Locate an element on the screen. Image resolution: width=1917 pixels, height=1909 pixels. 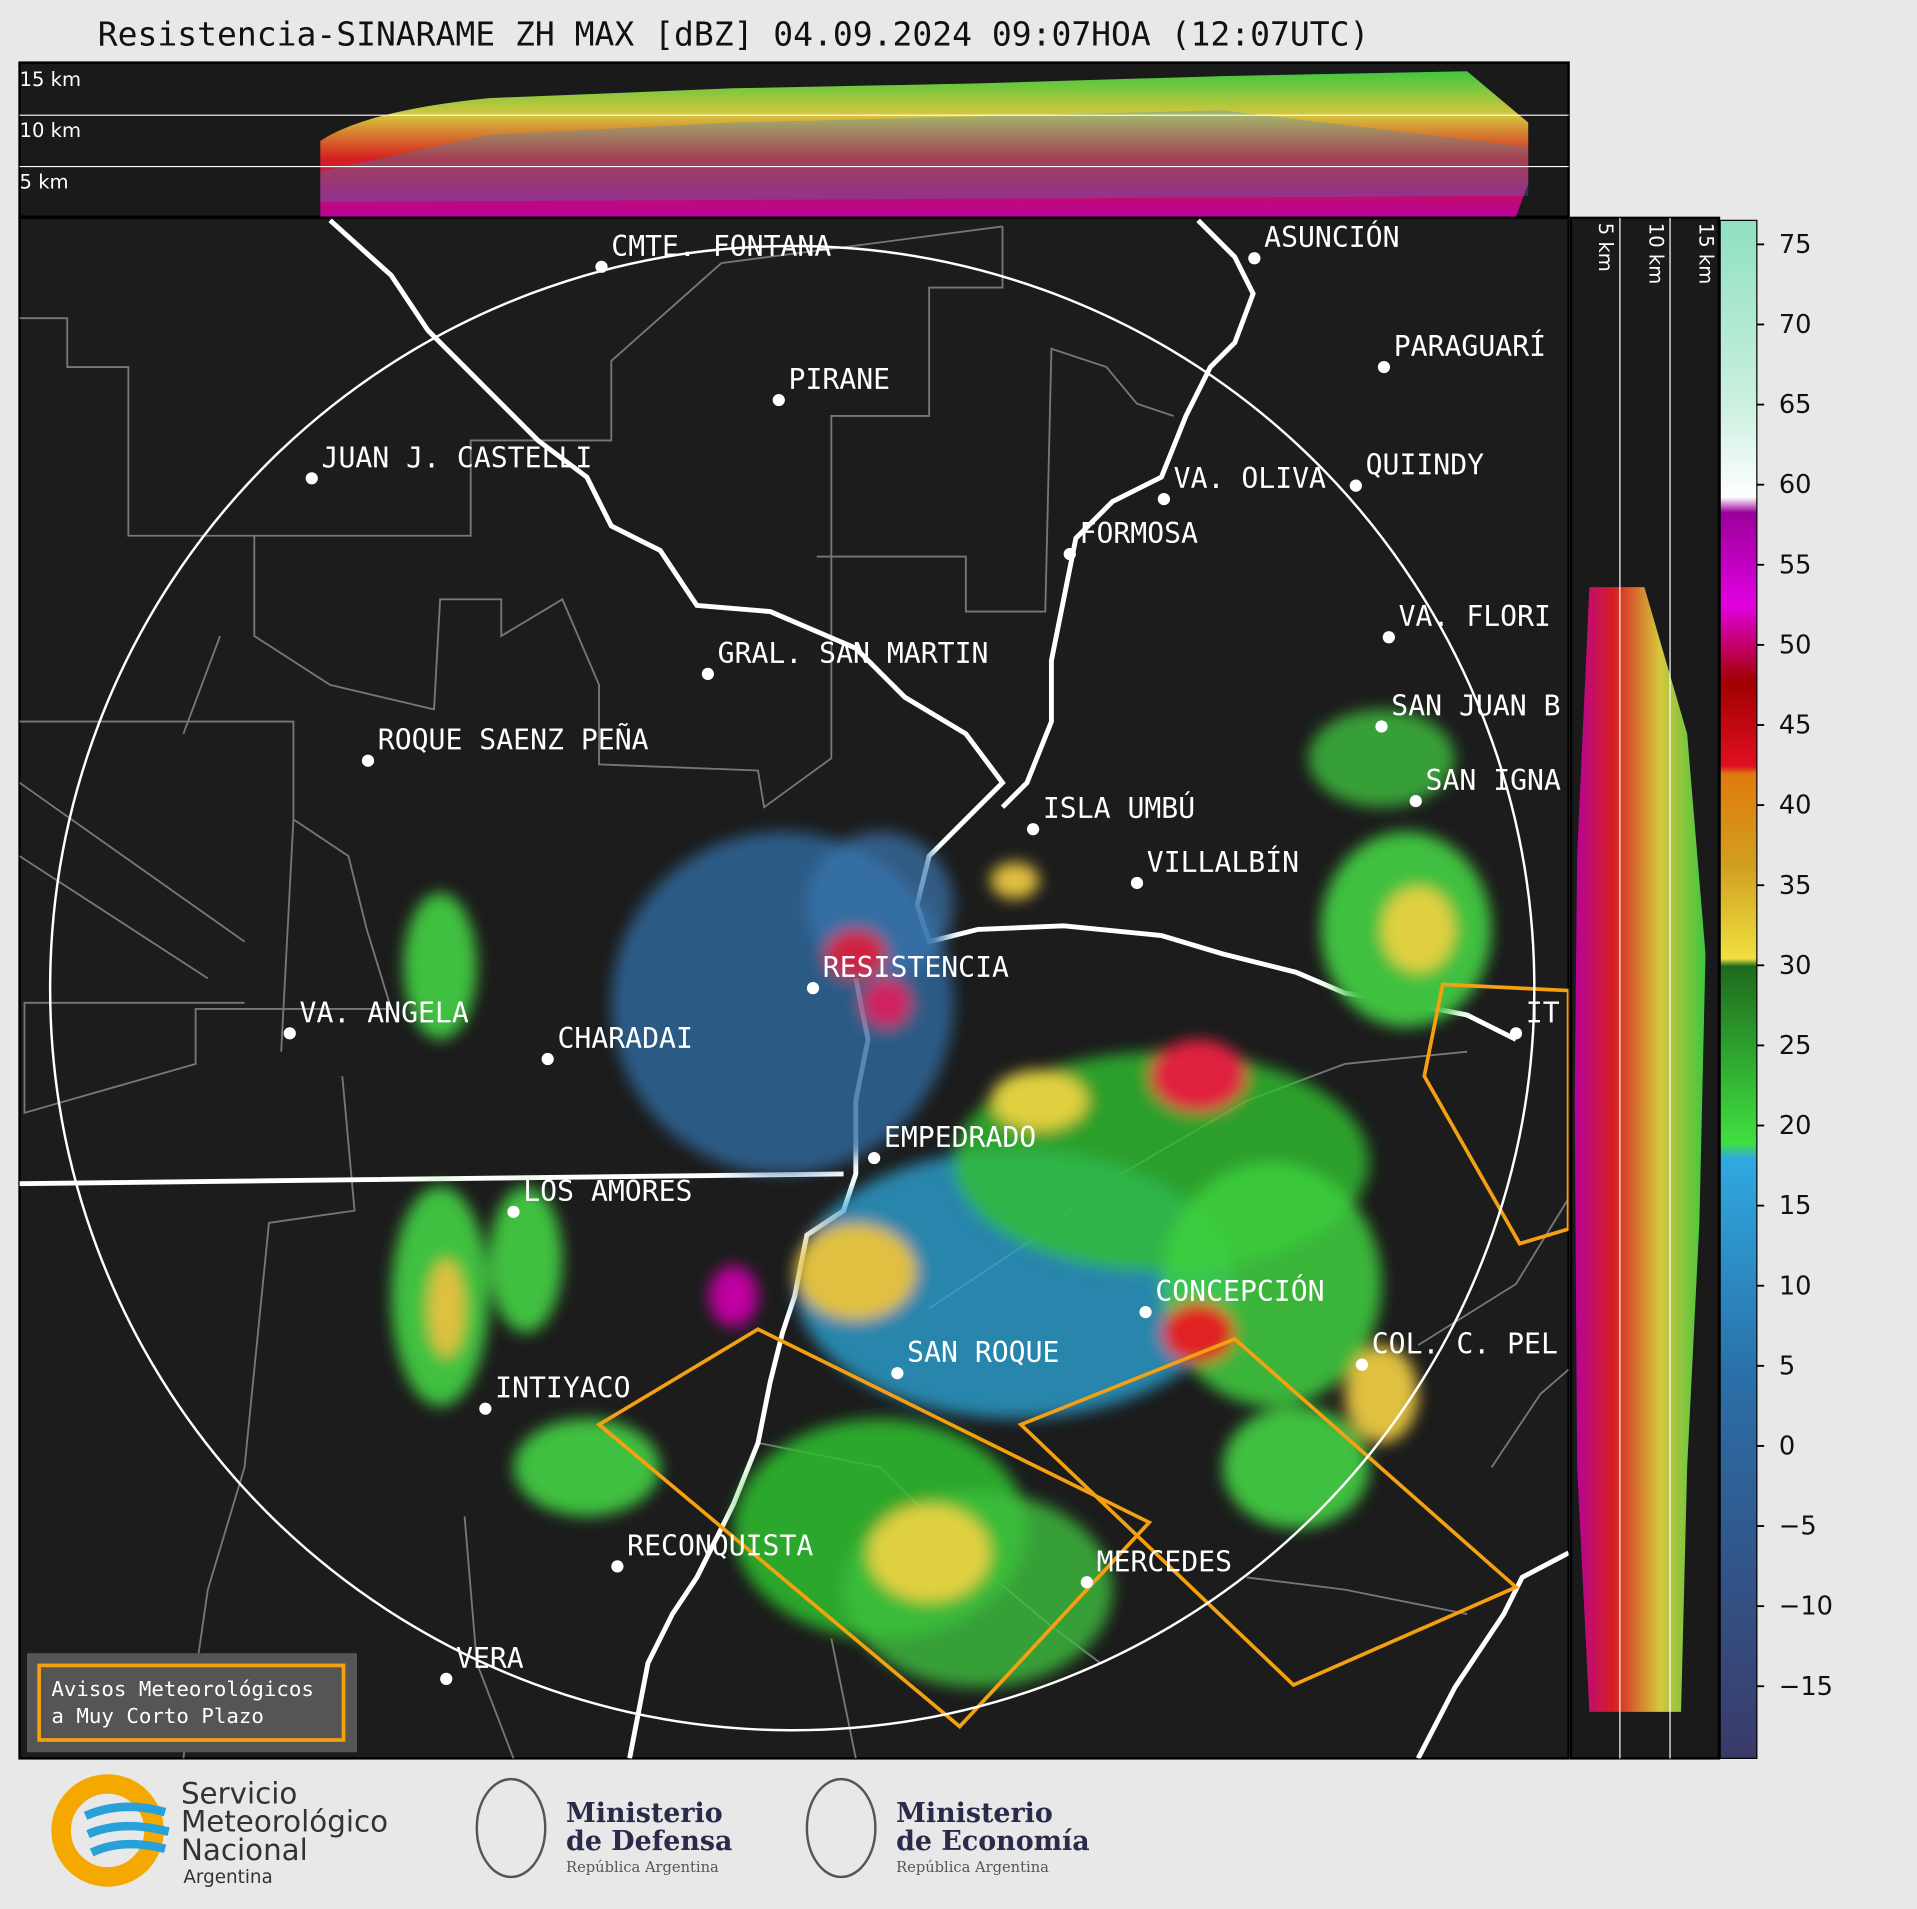
colorbar-tick-label: −10 is located at coordinates (1806, 1607).